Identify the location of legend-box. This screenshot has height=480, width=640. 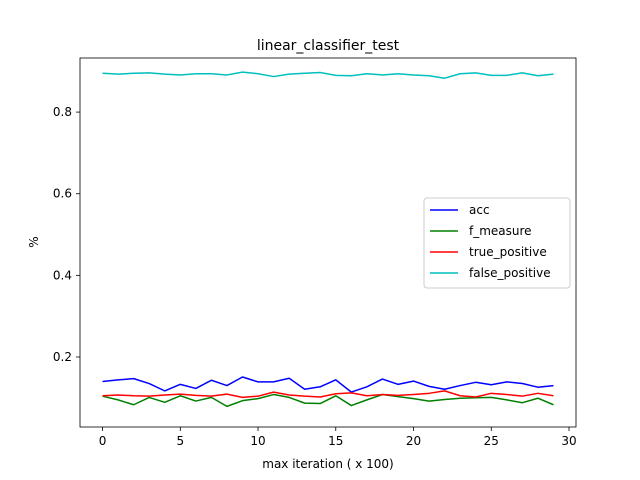
(497, 243).